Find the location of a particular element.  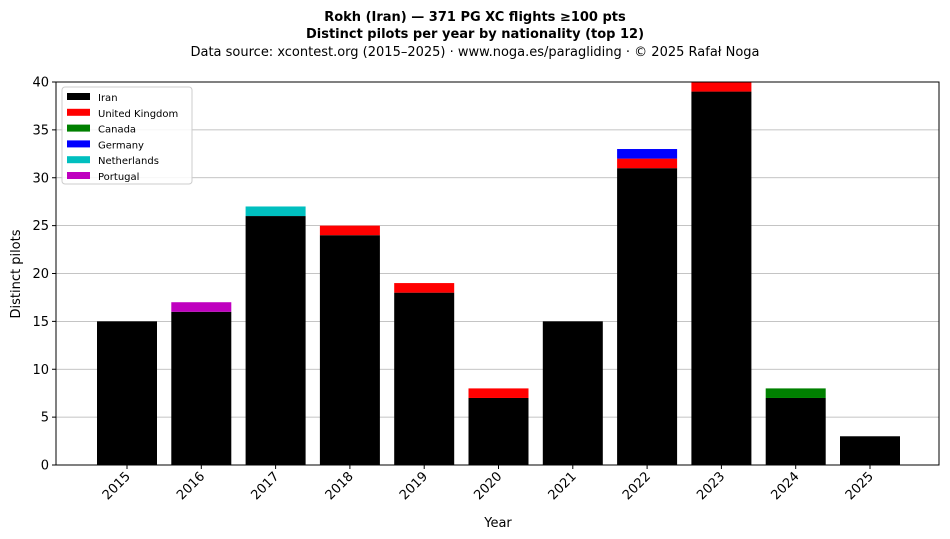

legend-entry-label: Portugal is located at coordinates (118, 177).